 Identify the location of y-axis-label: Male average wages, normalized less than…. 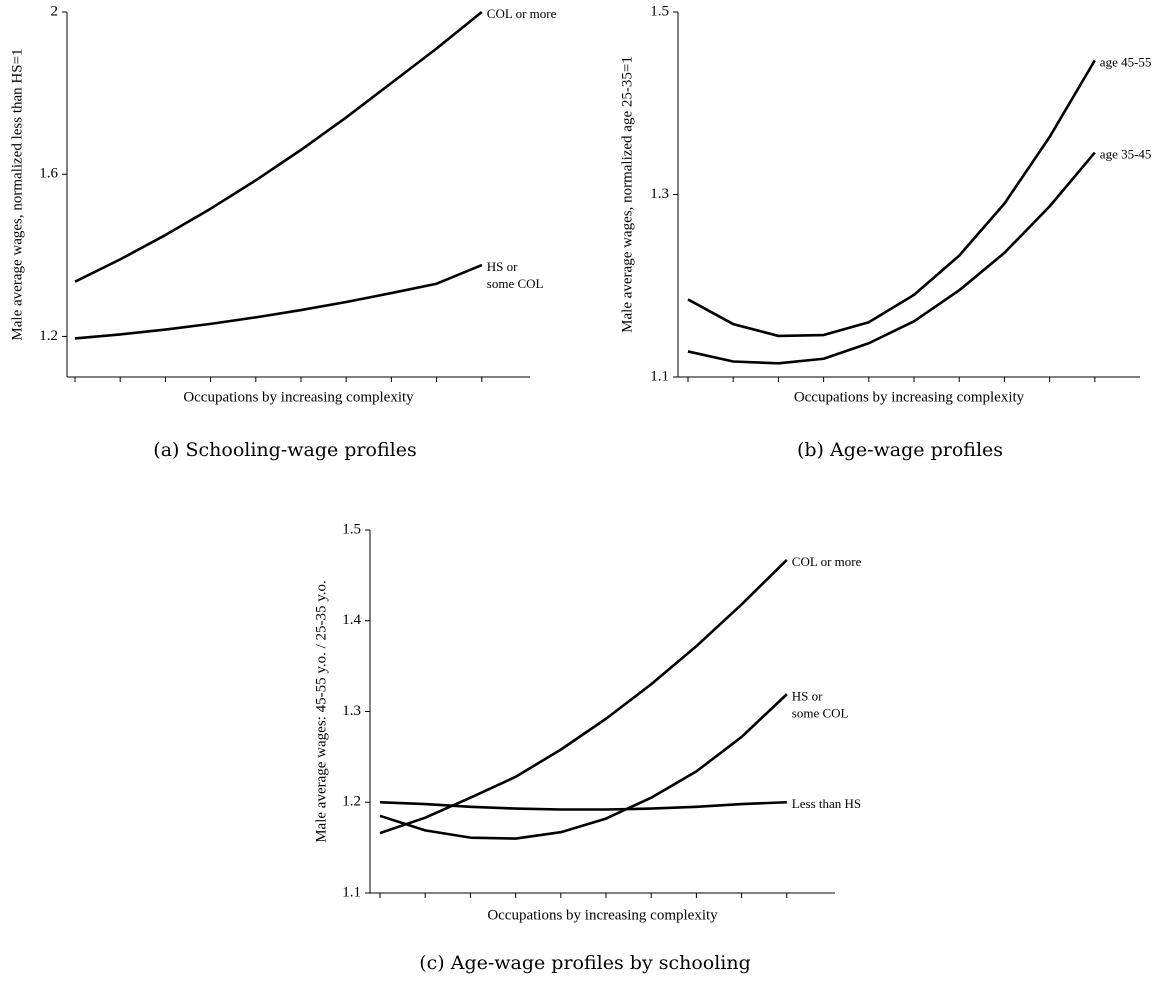
(17, 194).